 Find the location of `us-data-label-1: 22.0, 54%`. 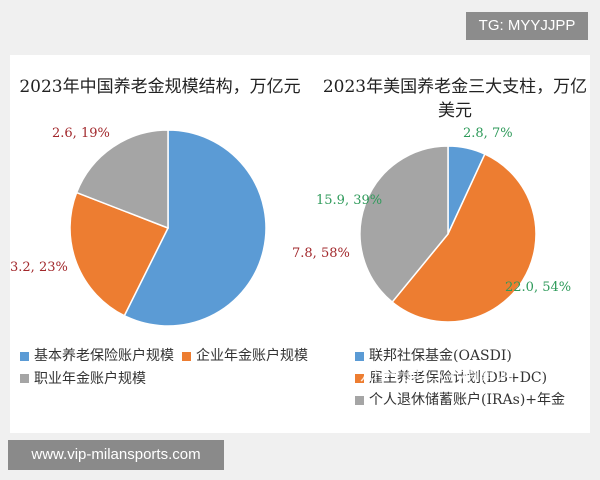

us-data-label-1: 22.0, 54% is located at coordinates (538, 287).